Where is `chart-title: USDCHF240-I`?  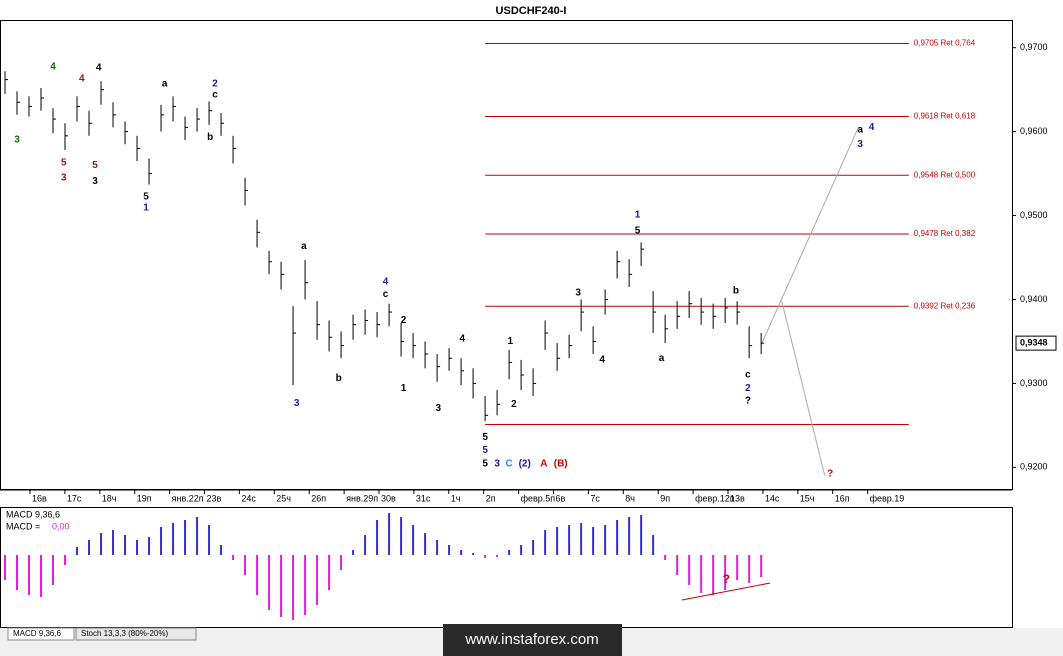
chart-title: USDCHF240-I is located at coordinates (531, 11).